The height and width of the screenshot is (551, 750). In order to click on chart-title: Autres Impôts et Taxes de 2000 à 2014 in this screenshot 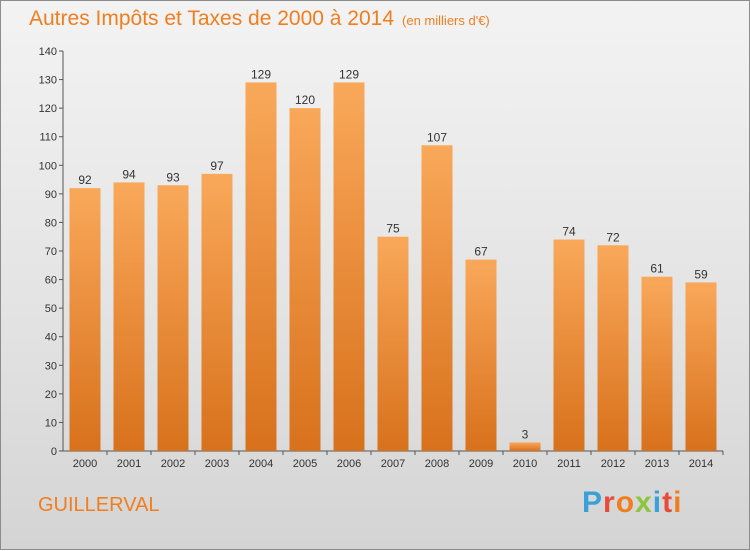, I will do `click(212, 18)`.